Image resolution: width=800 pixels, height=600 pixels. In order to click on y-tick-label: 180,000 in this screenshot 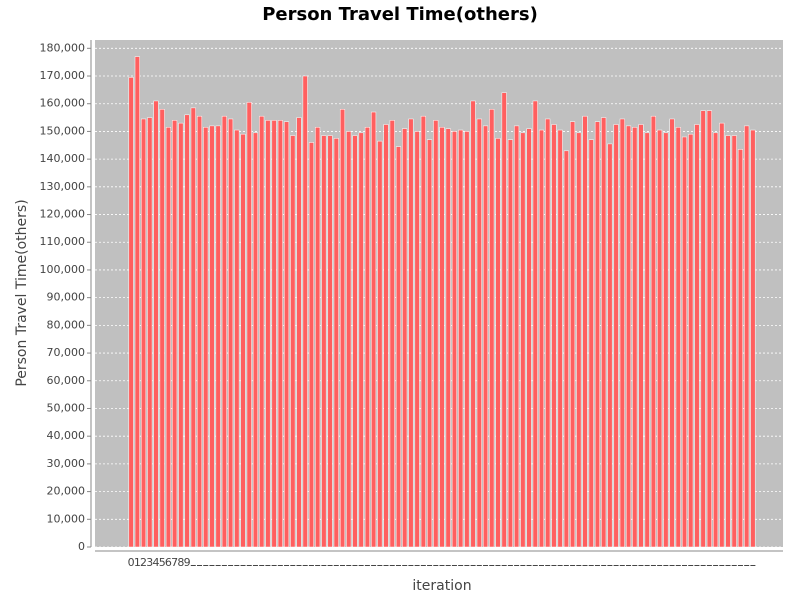, I will do `click(63, 47)`.